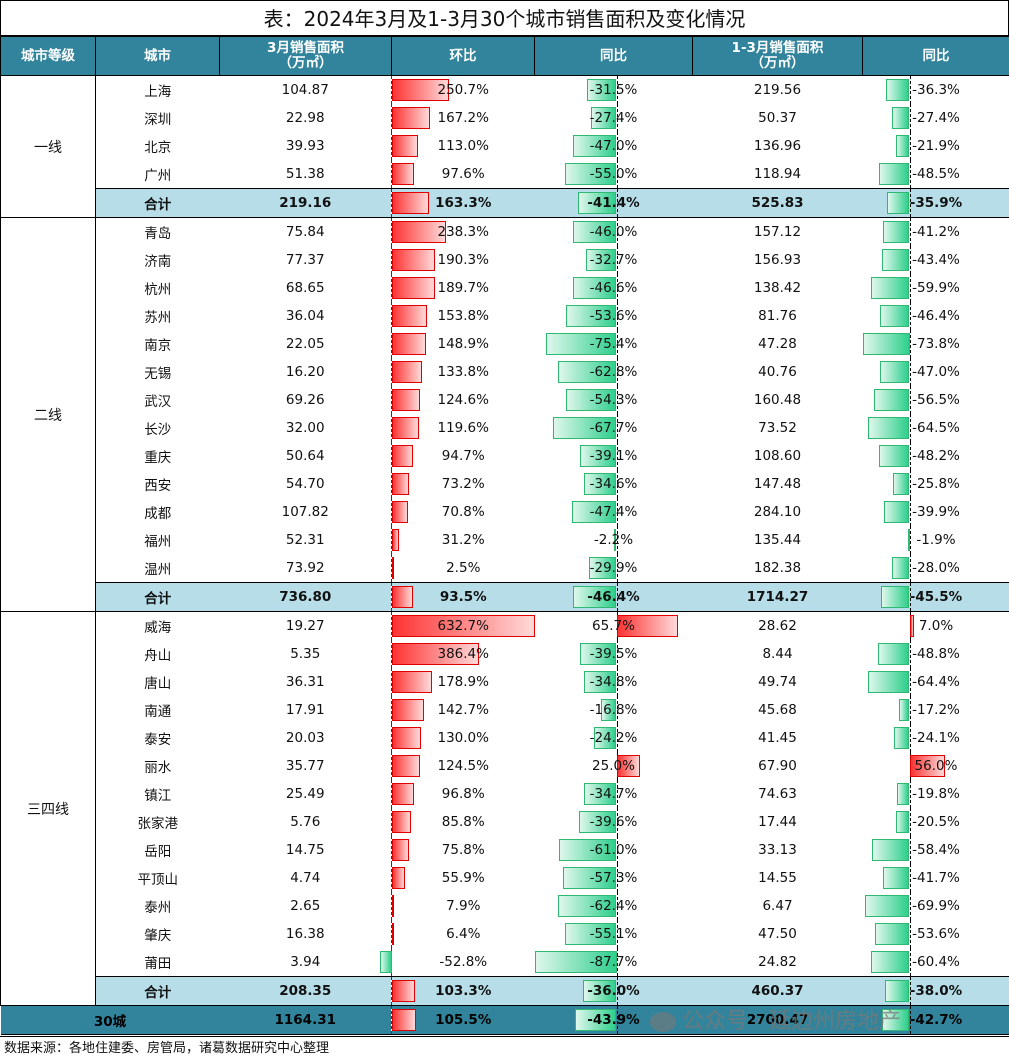 This screenshot has width=1009, height=1061. I want to click on march-area: 208.35, so click(306, 991).